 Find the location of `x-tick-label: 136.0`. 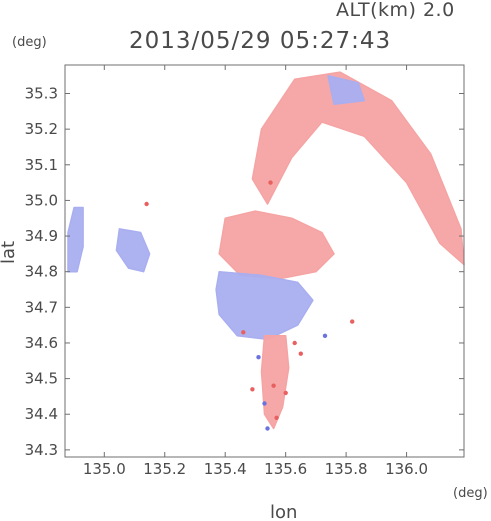

x-tick-label: 136.0 is located at coordinates (406, 469).